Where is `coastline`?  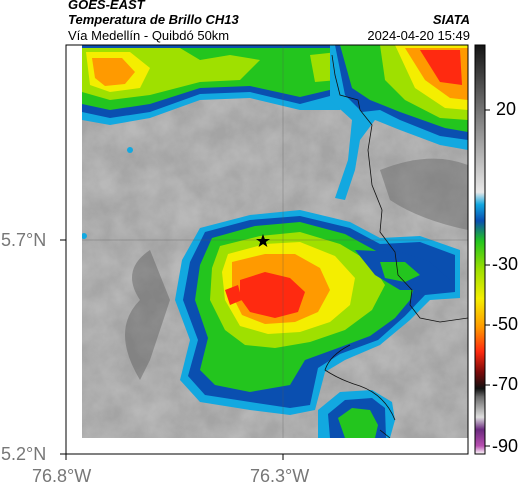 coastline is located at coordinates (360, 382).